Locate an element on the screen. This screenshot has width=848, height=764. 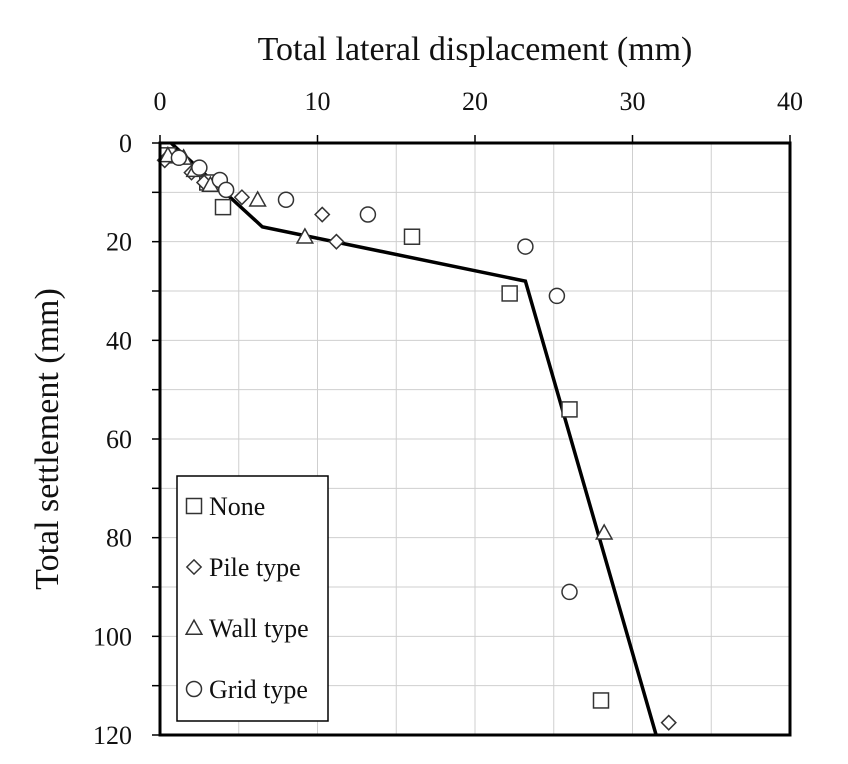
legend: None Pile type Wall type Grid type is located at coordinates (252, 598).